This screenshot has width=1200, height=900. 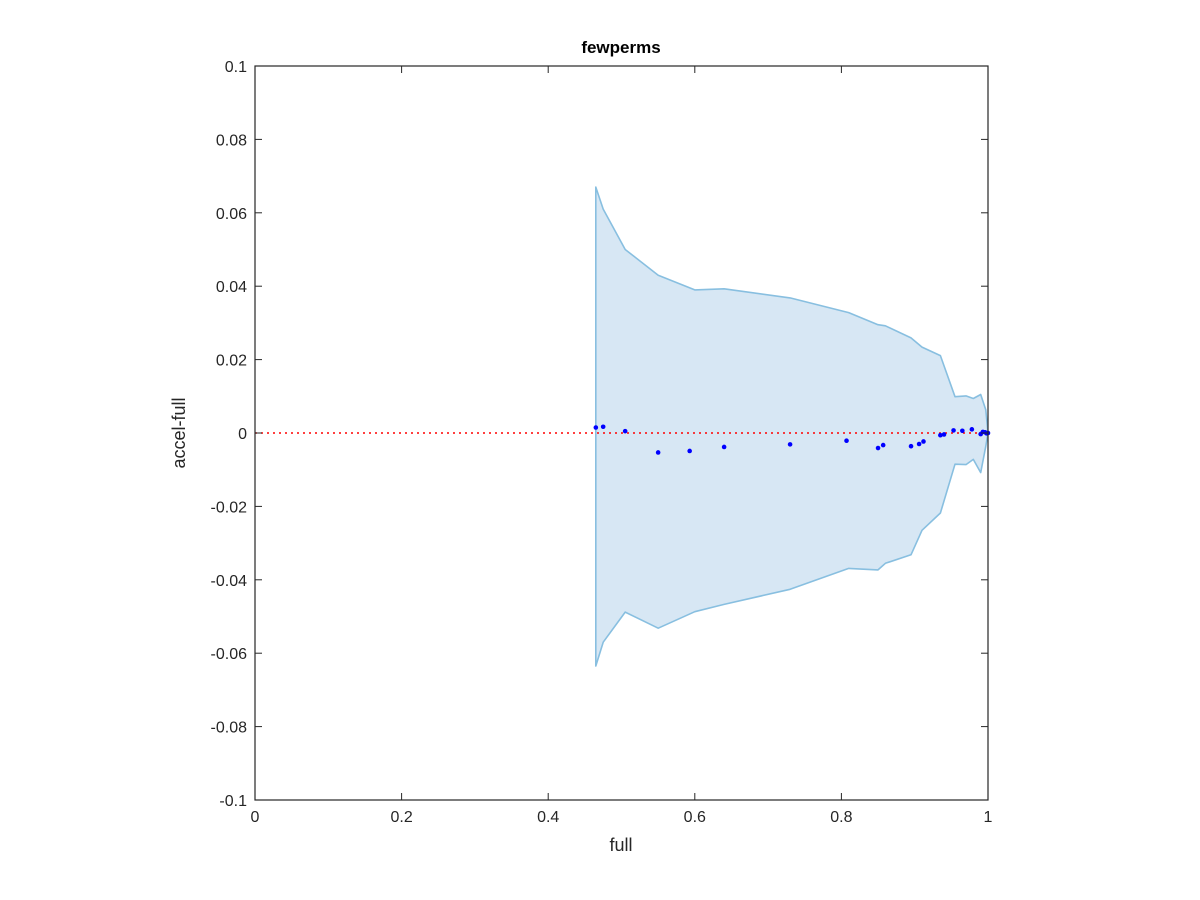 What do you see at coordinates (255, 817) in the screenshot?
I see `x-tick-label: 0` at bounding box center [255, 817].